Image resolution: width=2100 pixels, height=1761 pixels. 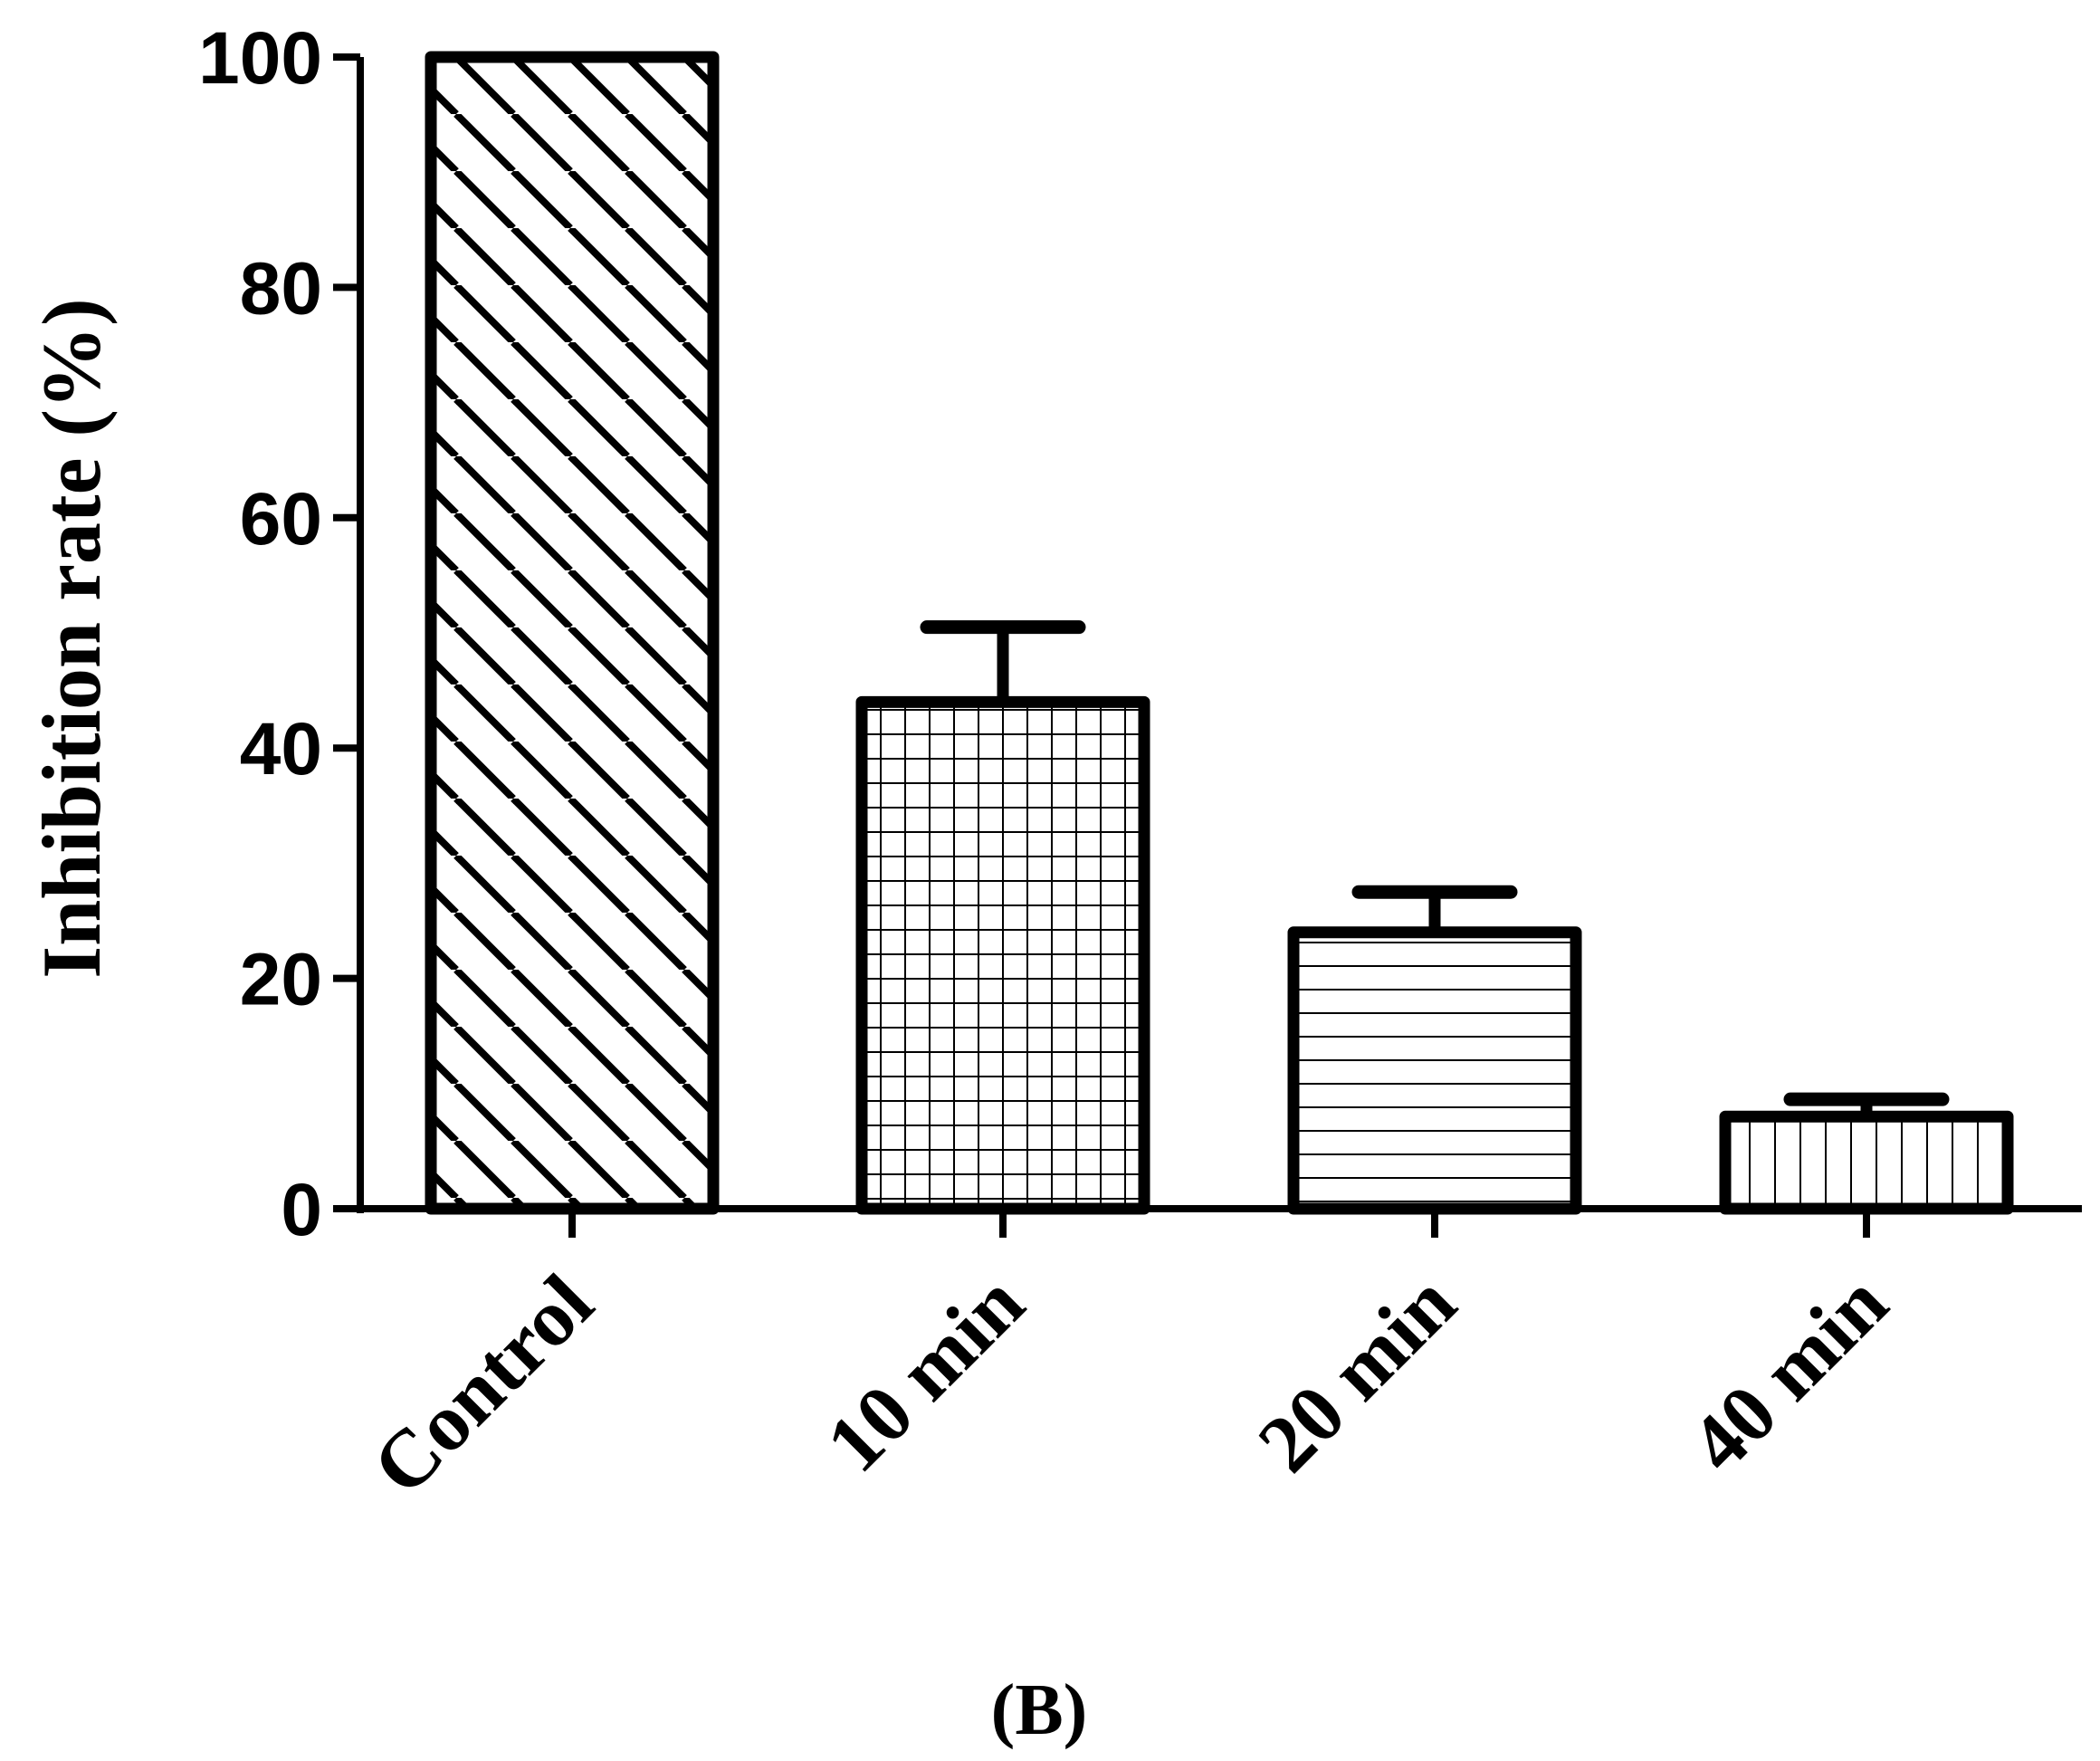 I want to click on y-tick-label-40: 40, so click(x=281, y=749).